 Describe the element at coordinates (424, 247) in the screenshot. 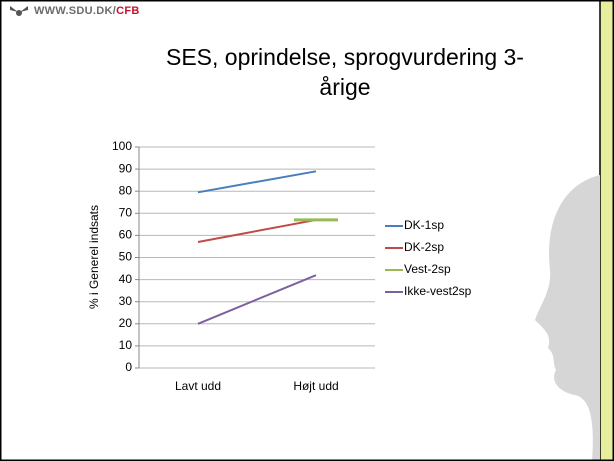

I see `legend-label: DK-2sp` at that location.